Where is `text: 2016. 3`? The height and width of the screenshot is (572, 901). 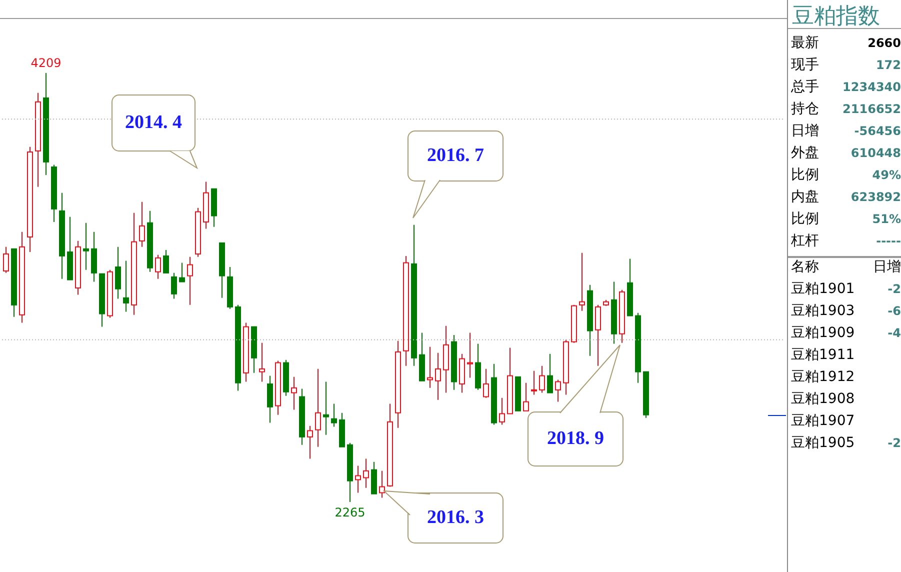
text: 2016. 3 is located at coordinates (455, 518).